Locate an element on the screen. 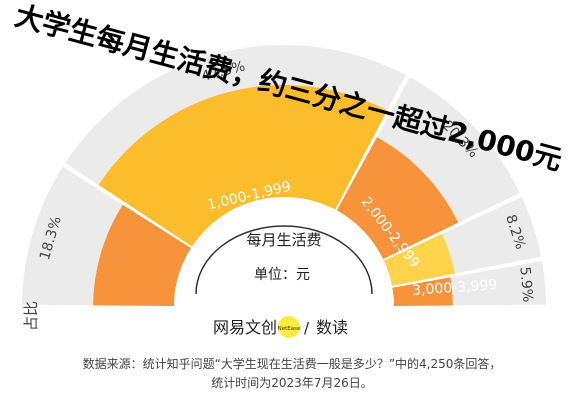  logo-slash: / is located at coordinates (307, 328).